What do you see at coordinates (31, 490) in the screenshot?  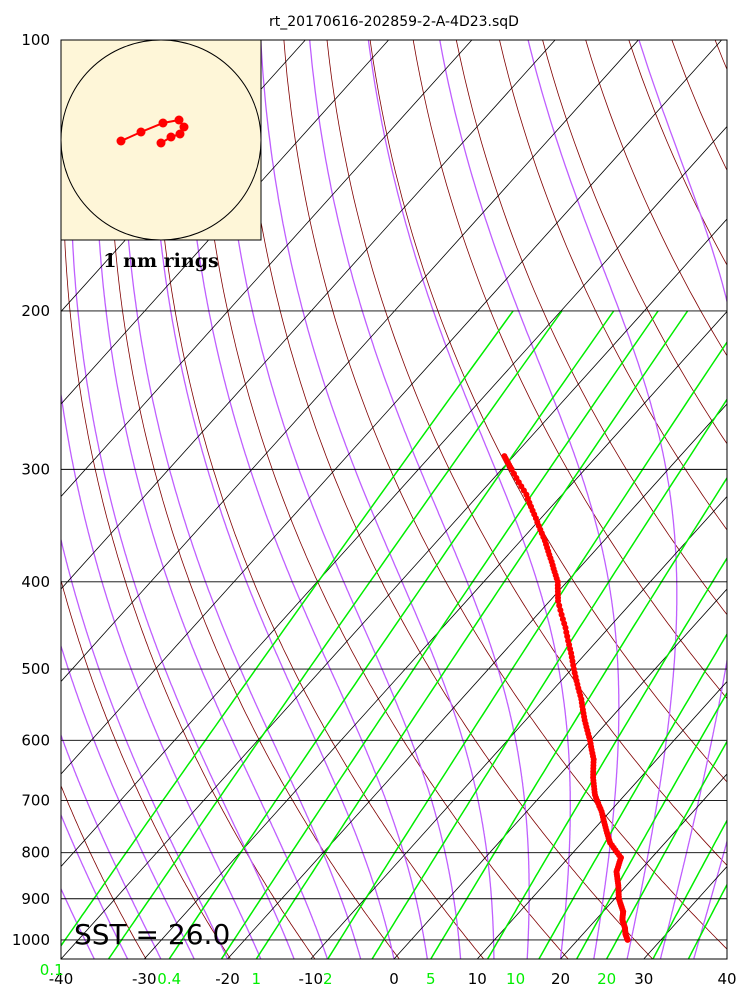 I see `pressure-axis: 100 200 300 400 500 600 700 800 900 1000` at bounding box center [31, 490].